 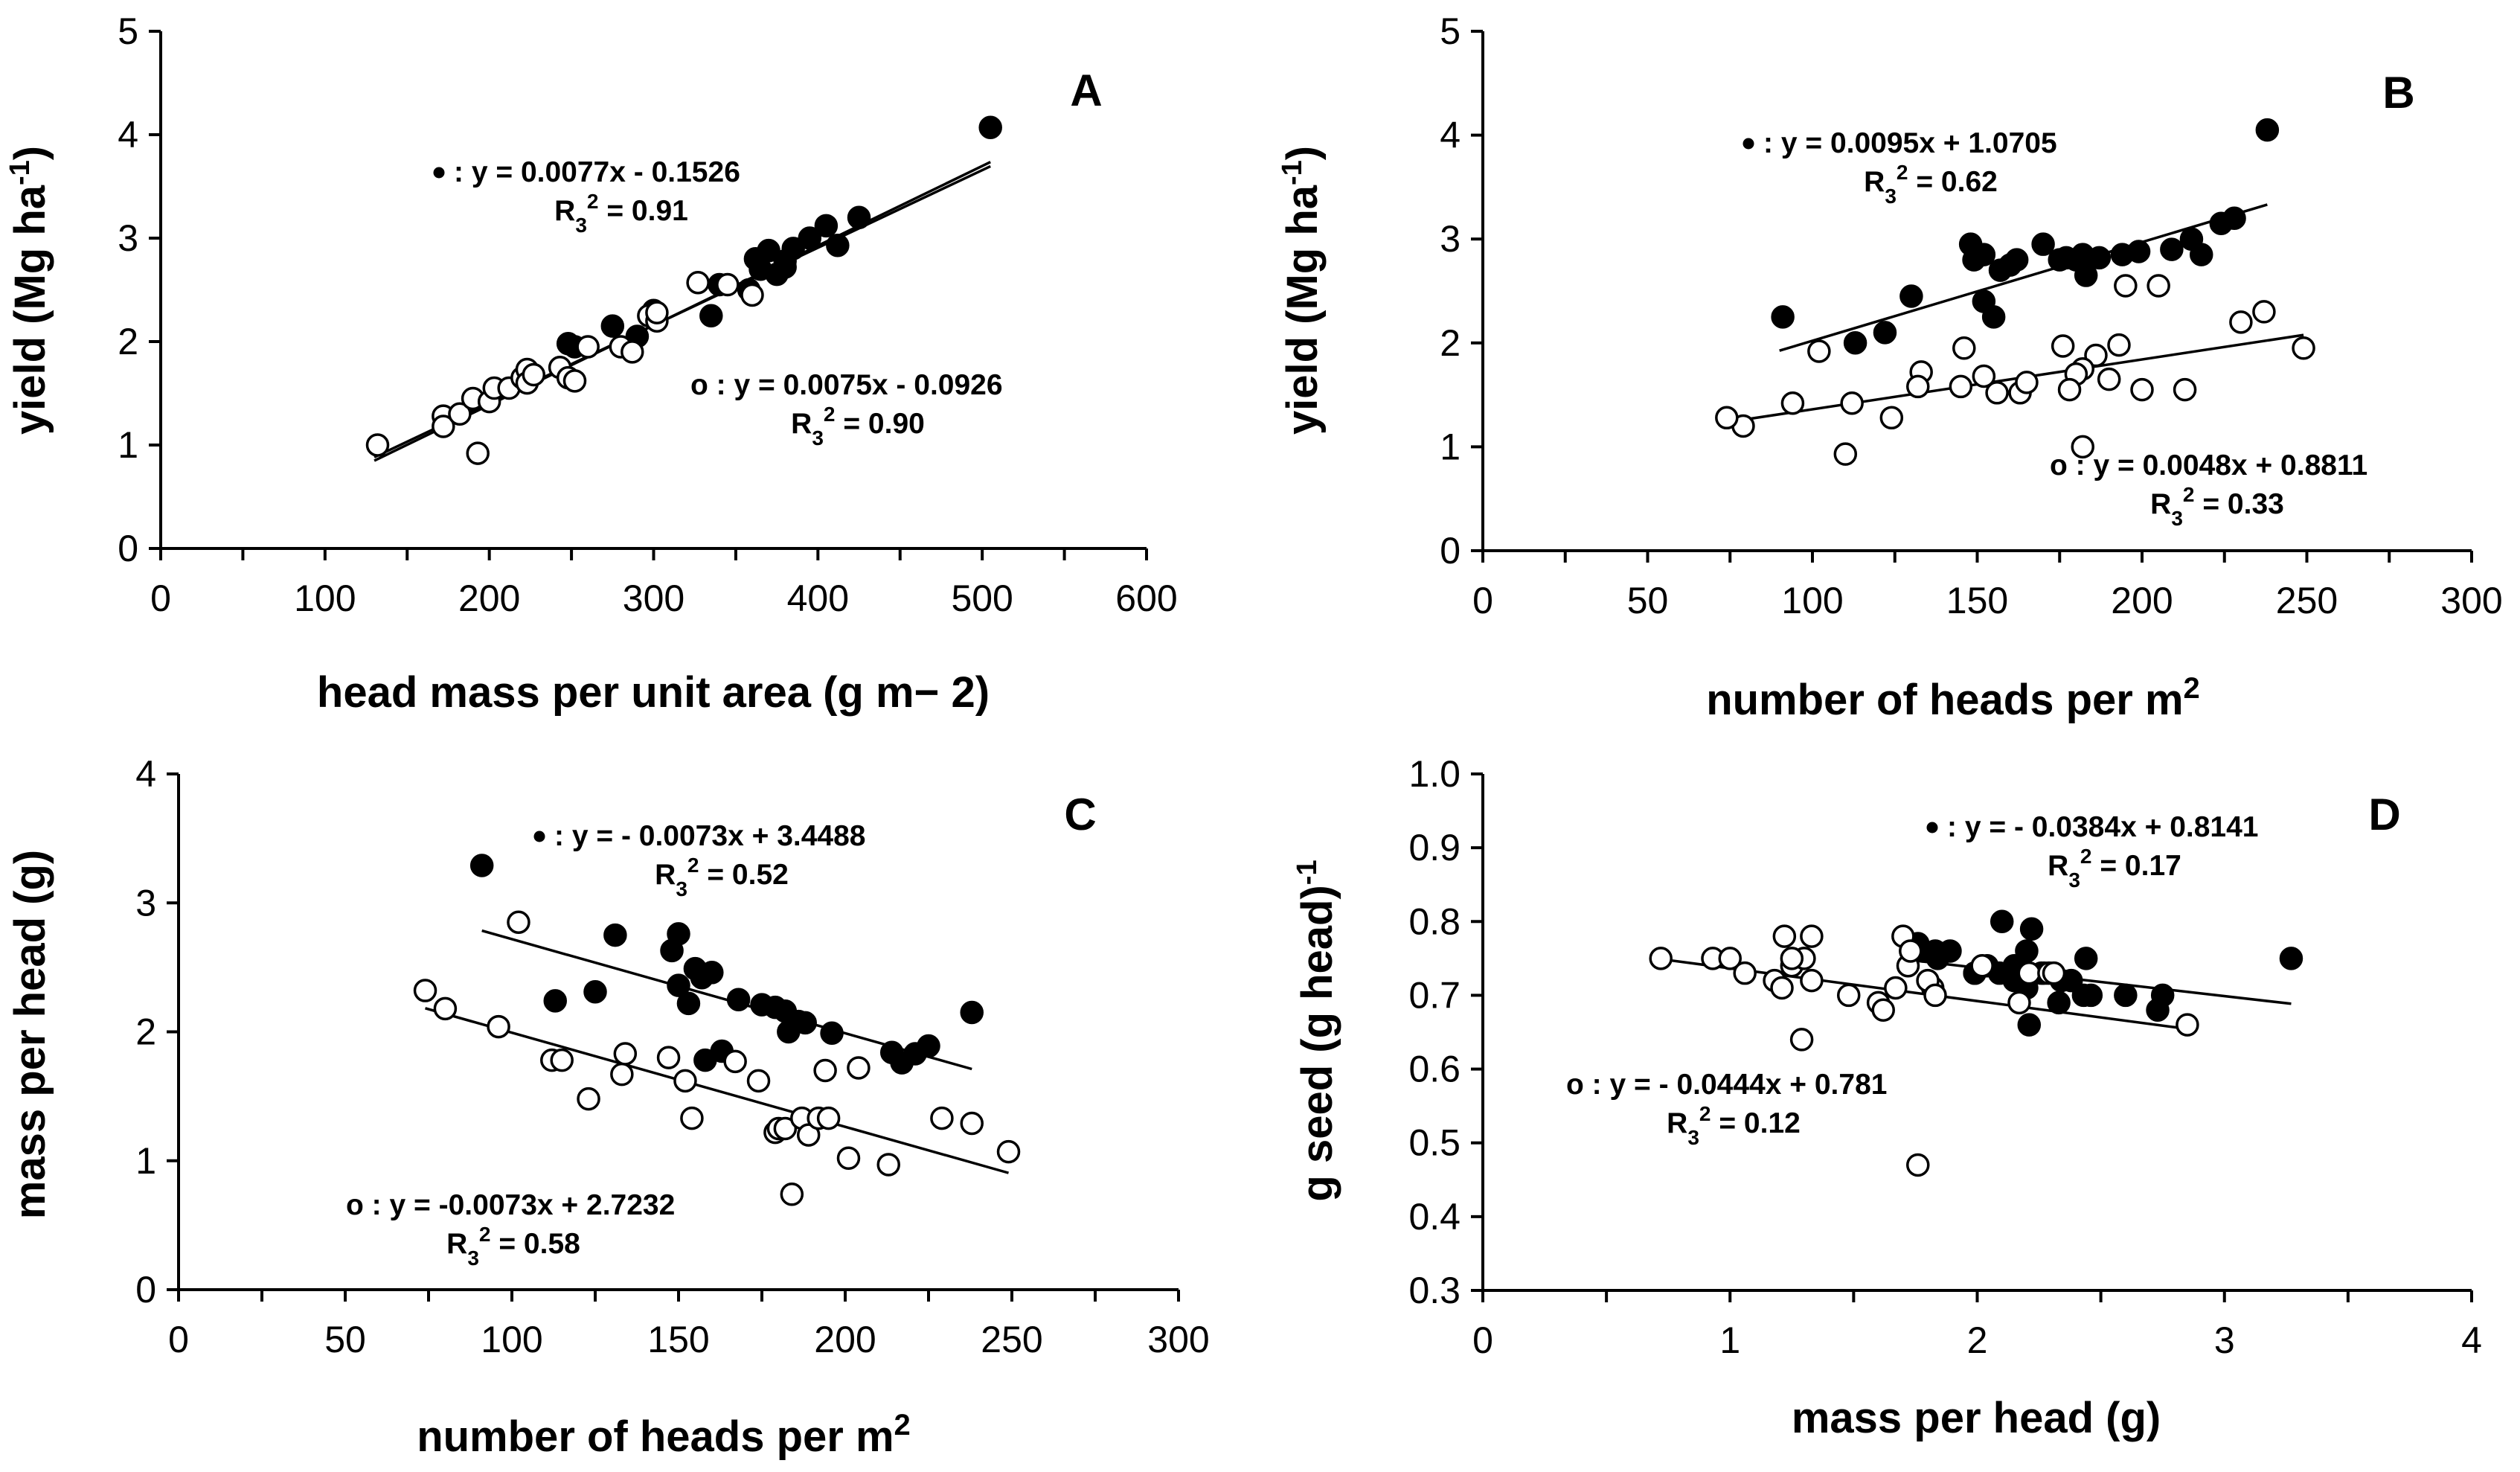 I want to click on panel-letter: C, so click(x=1080, y=814).